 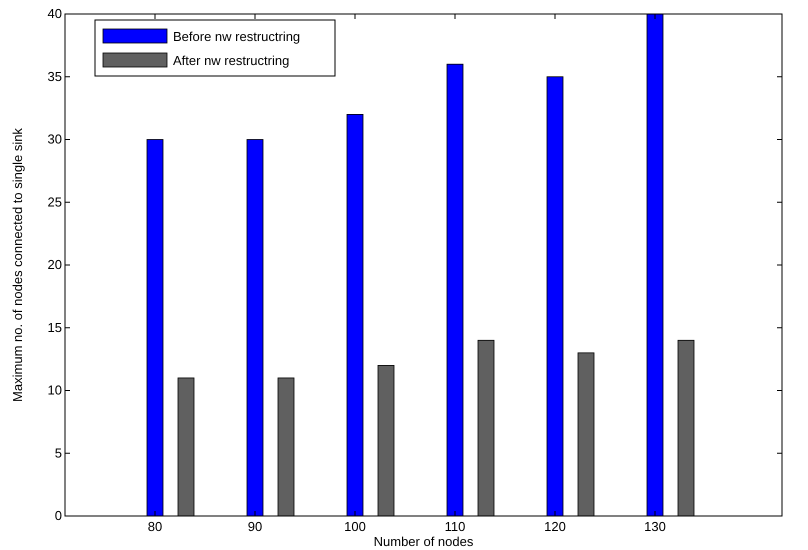 I want to click on y-tick-label: 15, so click(x=55, y=327).